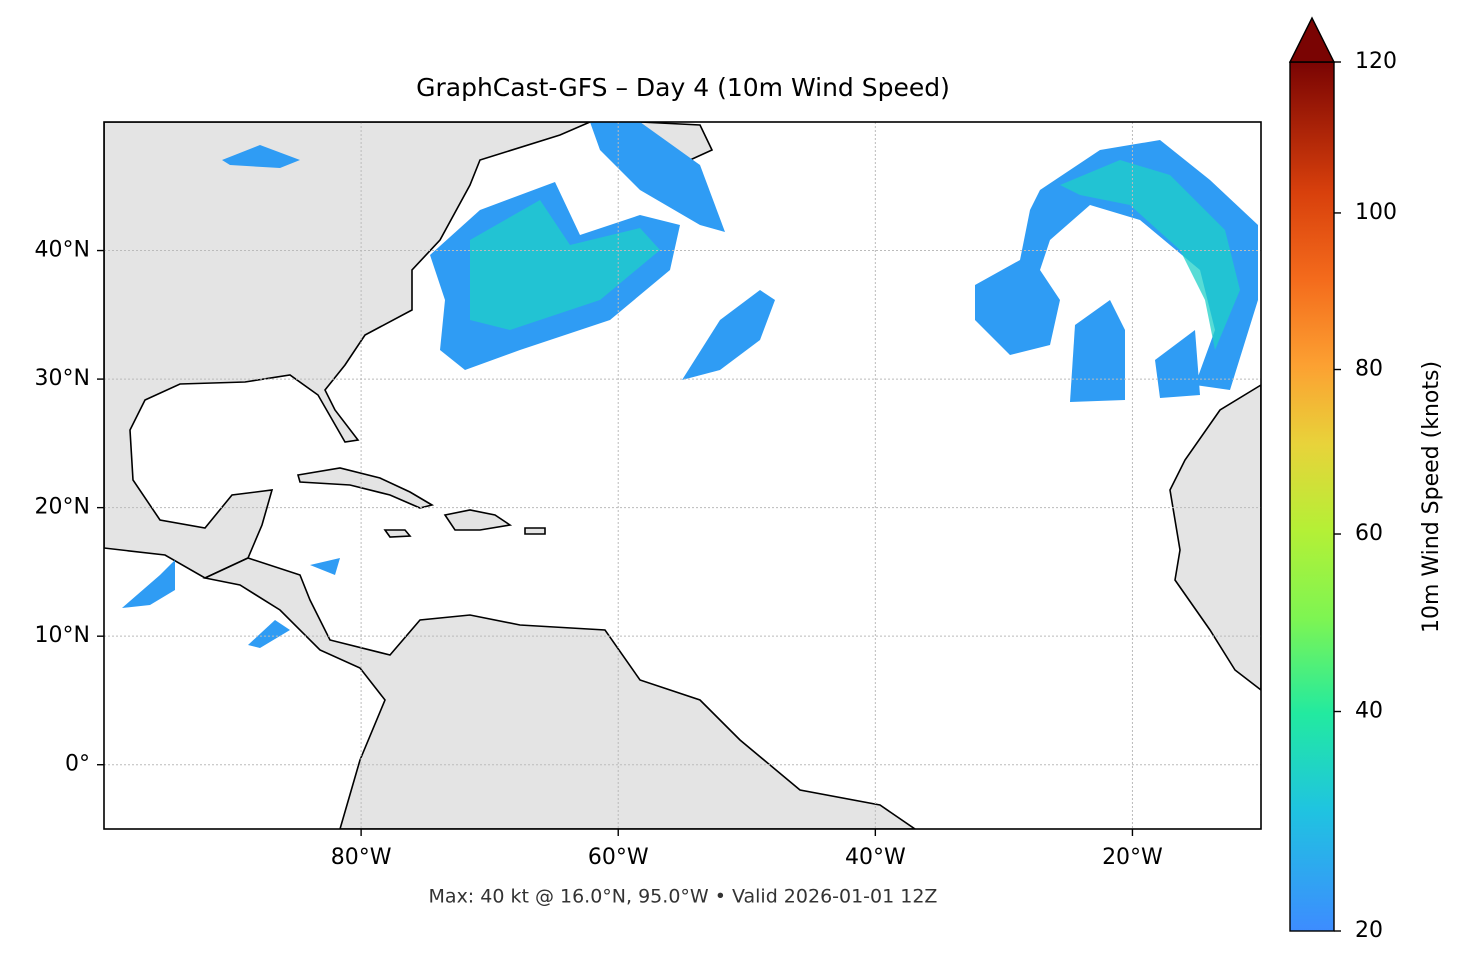 The height and width of the screenshot is (969, 1466). What do you see at coordinates (1376, 212) in the screenshot?
I see `colorbar-tick-label: 100` at bounding box center [1376, 212].